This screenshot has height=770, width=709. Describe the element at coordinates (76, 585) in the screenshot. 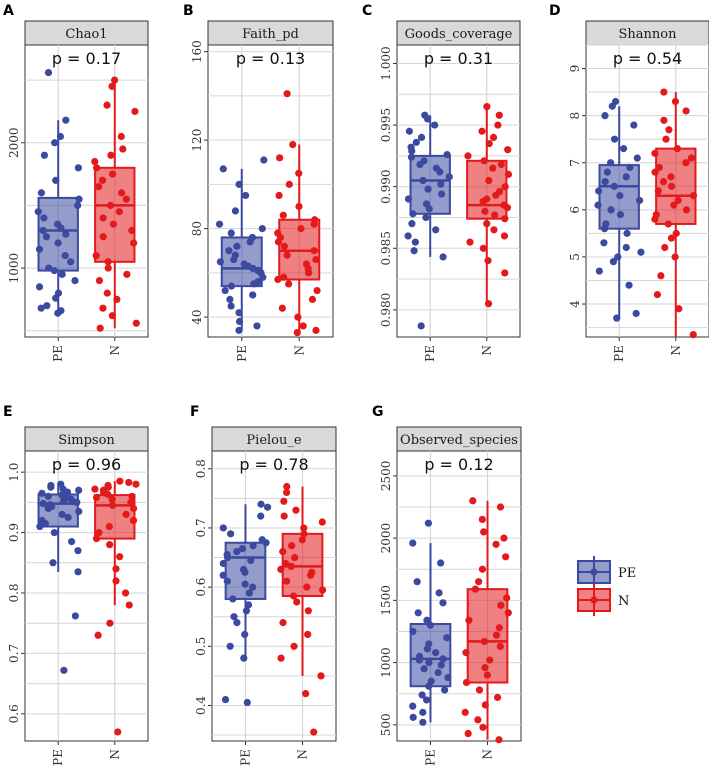

I see `panel-simpson: E Simpson 0.6 0.7 0.8 0.9 1.0 PE Np = 0.96` at that location.